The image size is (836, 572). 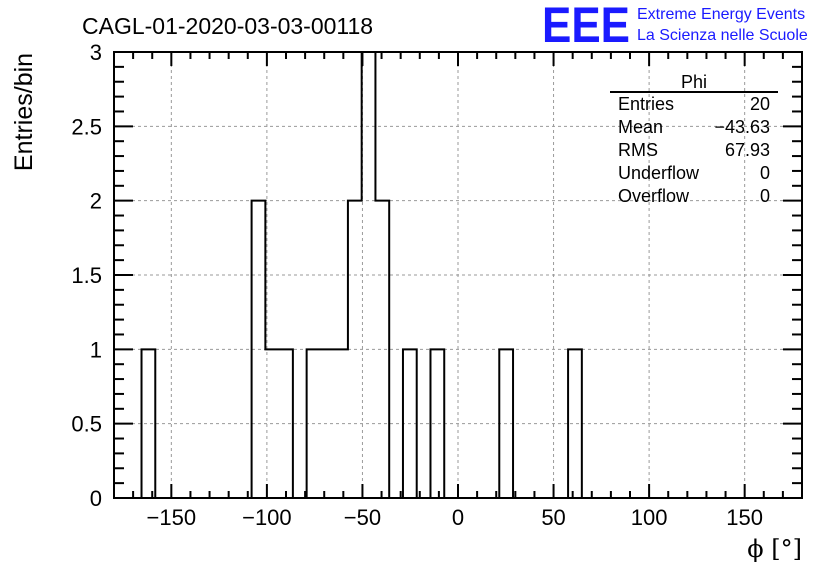 What do you see at coordinates (649, 517) in the screenshot?
I see `x-tick-label: 100` at bounding box center [649, 517].